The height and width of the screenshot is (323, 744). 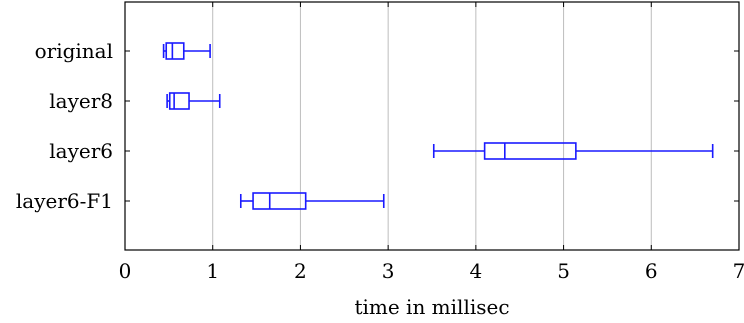 I want to click on x-tick-label: 7, so click(x=738, y=271).